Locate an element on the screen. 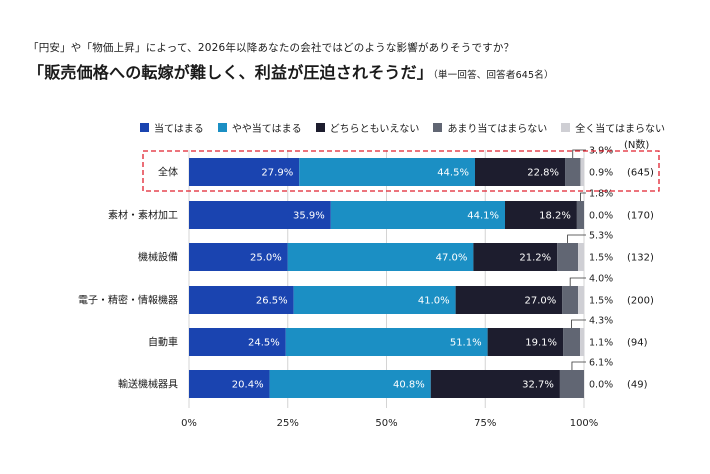 Image resolution: width=710 pixels, height=474 pixels. data-label-outside: 6.1% is located at coordinates (601, 363).